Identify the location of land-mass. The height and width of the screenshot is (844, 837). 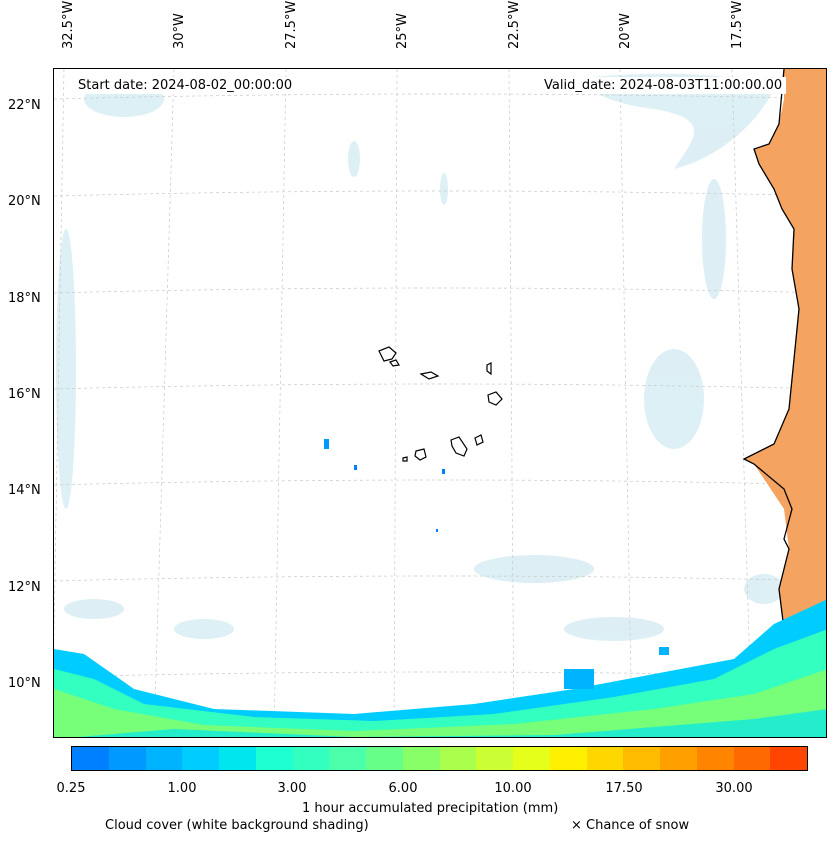
(785, 403).